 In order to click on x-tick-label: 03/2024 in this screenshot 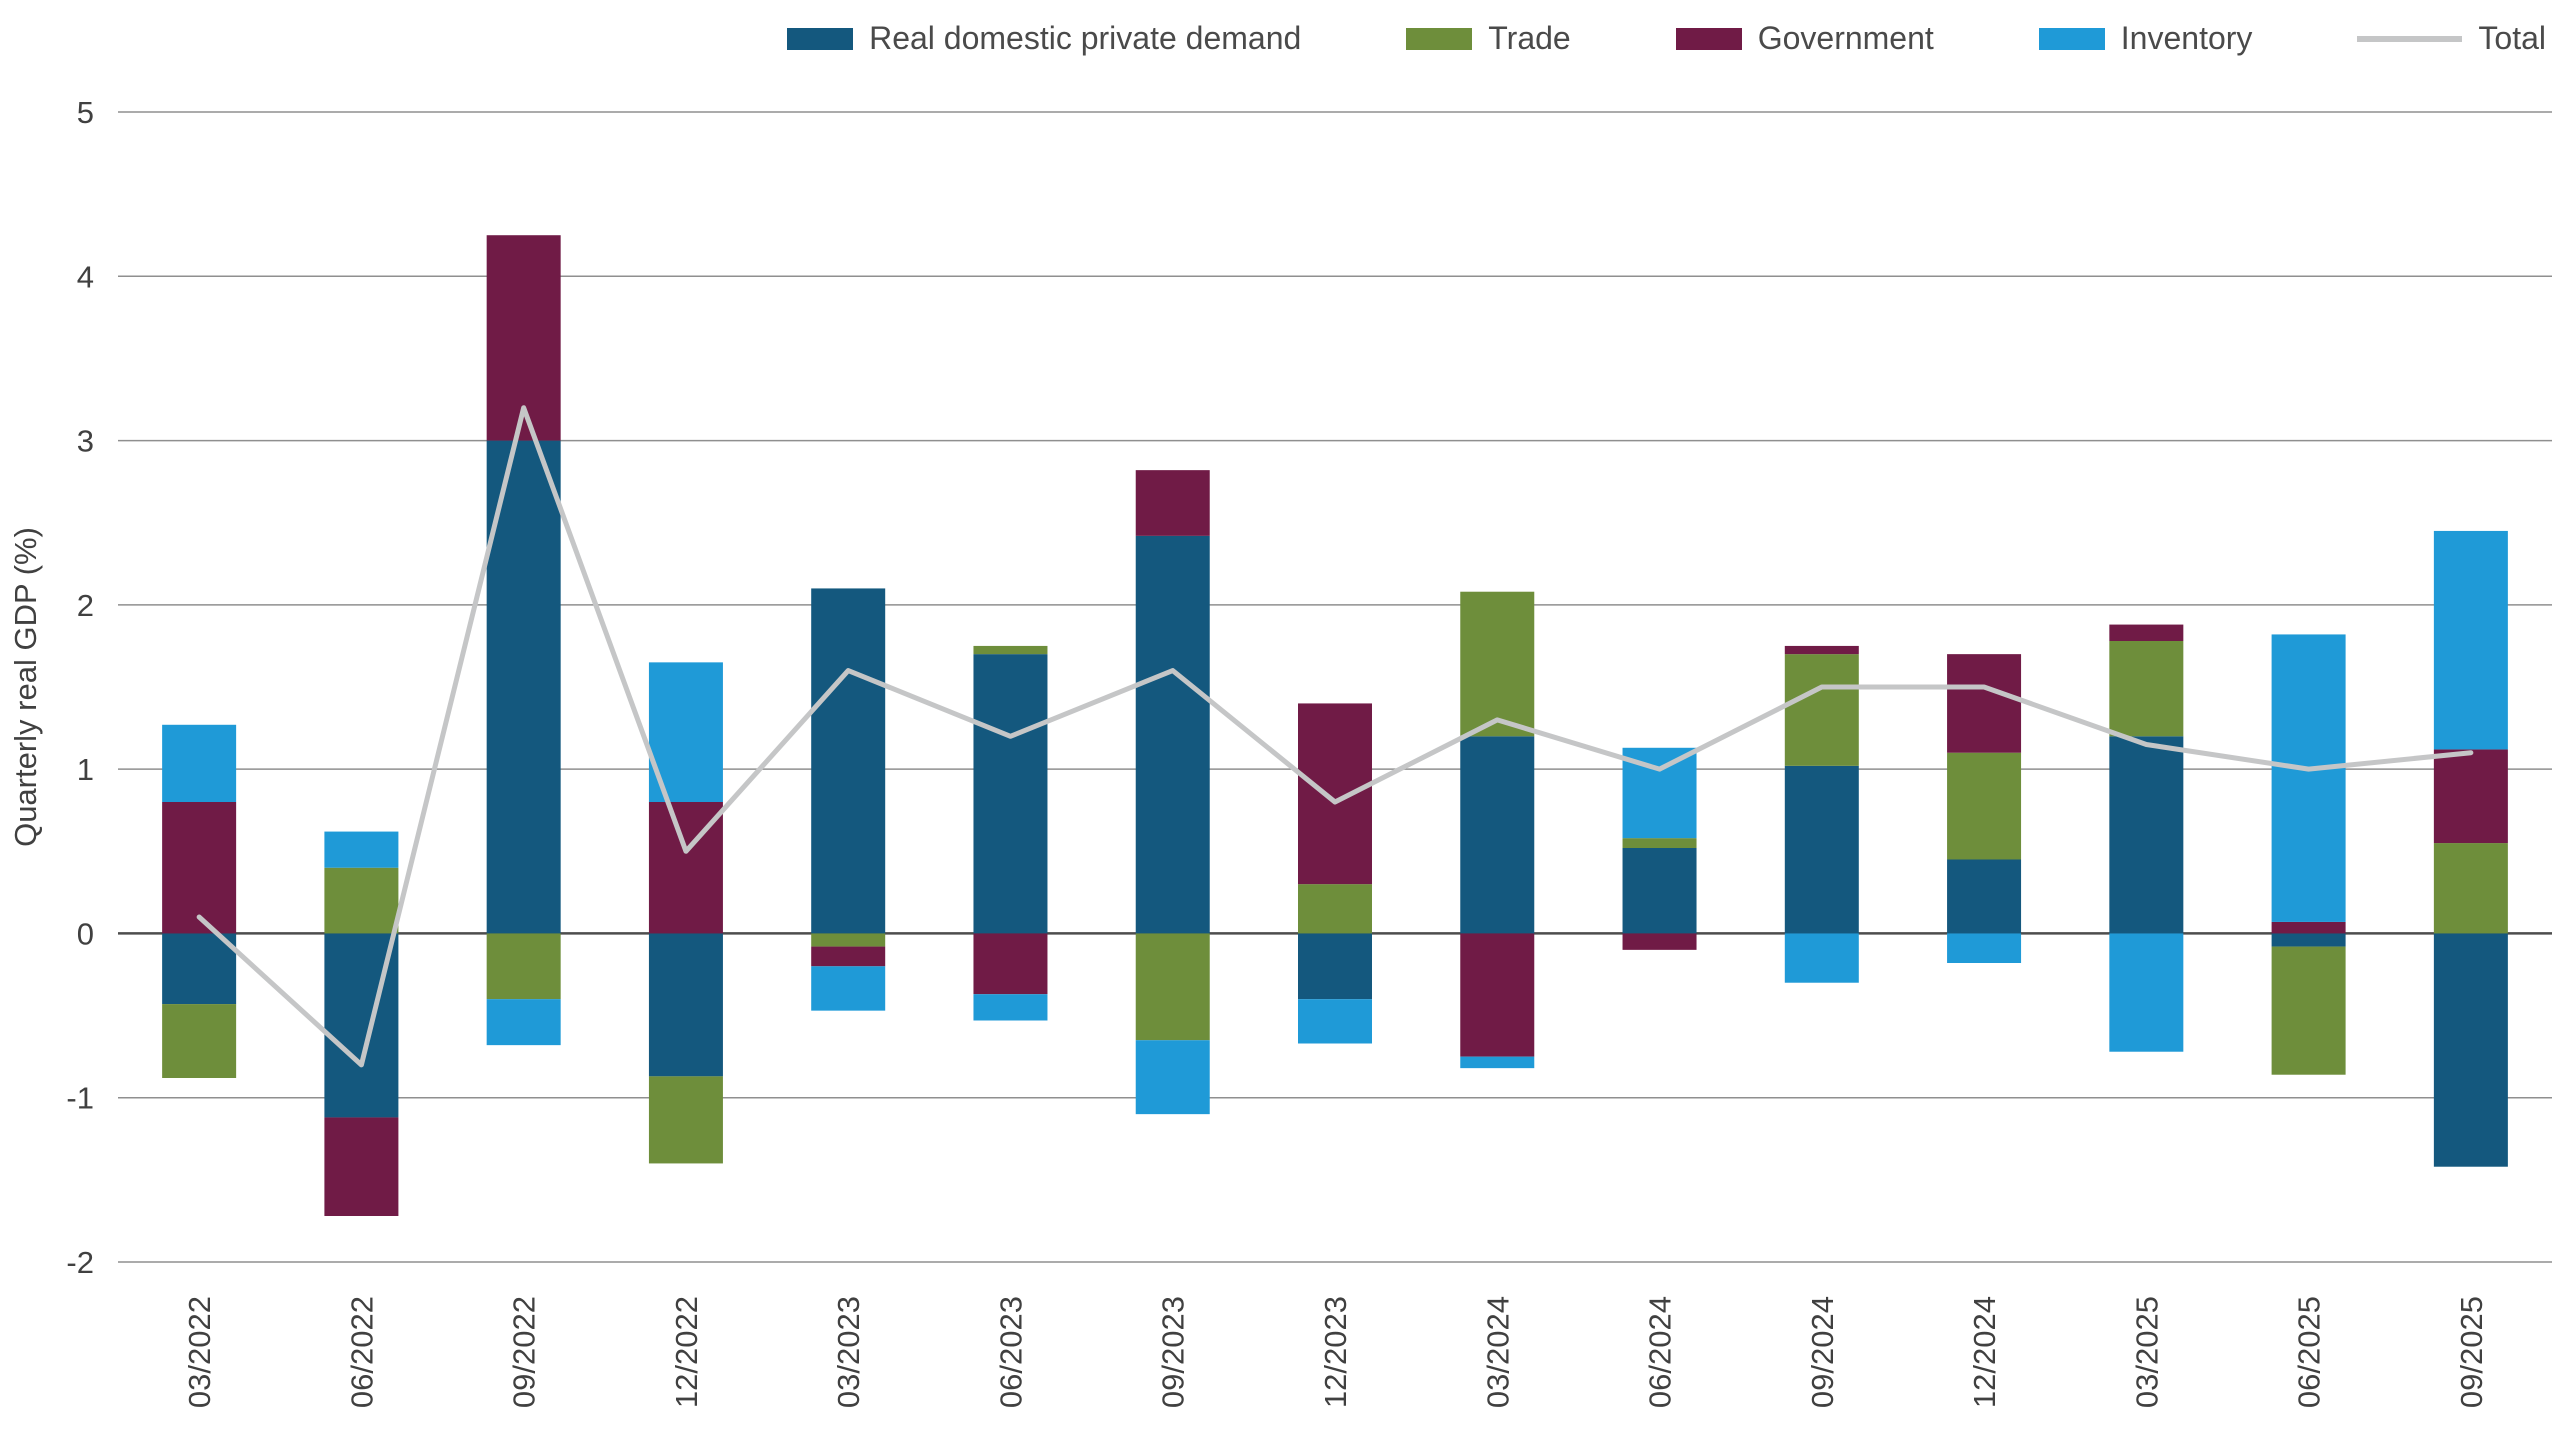, I will do `click(1497, 1352)`.